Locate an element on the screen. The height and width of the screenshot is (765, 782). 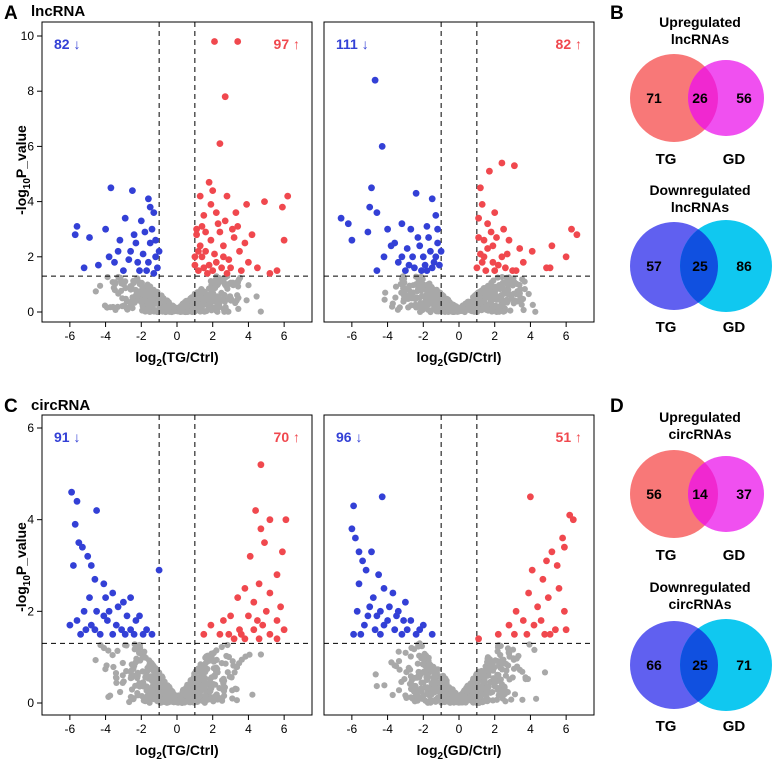
panel-label-b: B is located at coordinates (617, 13).